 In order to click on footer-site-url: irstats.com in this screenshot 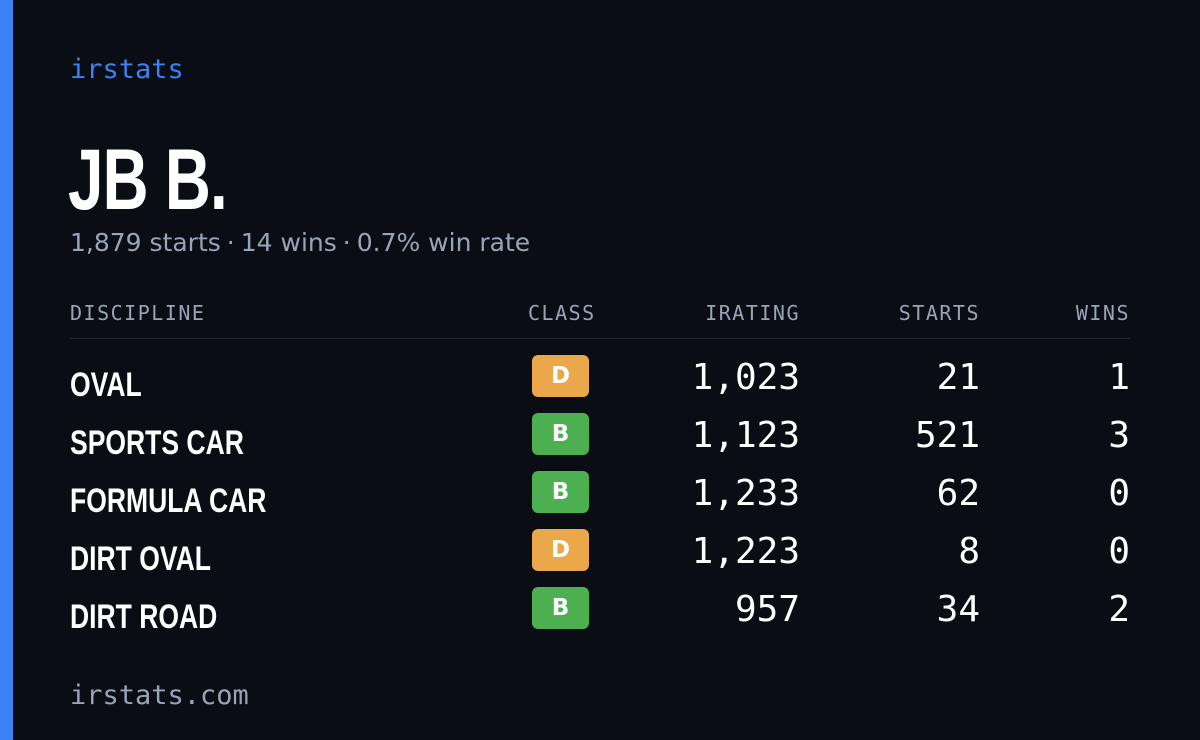, I will do `click(159, 695)`.